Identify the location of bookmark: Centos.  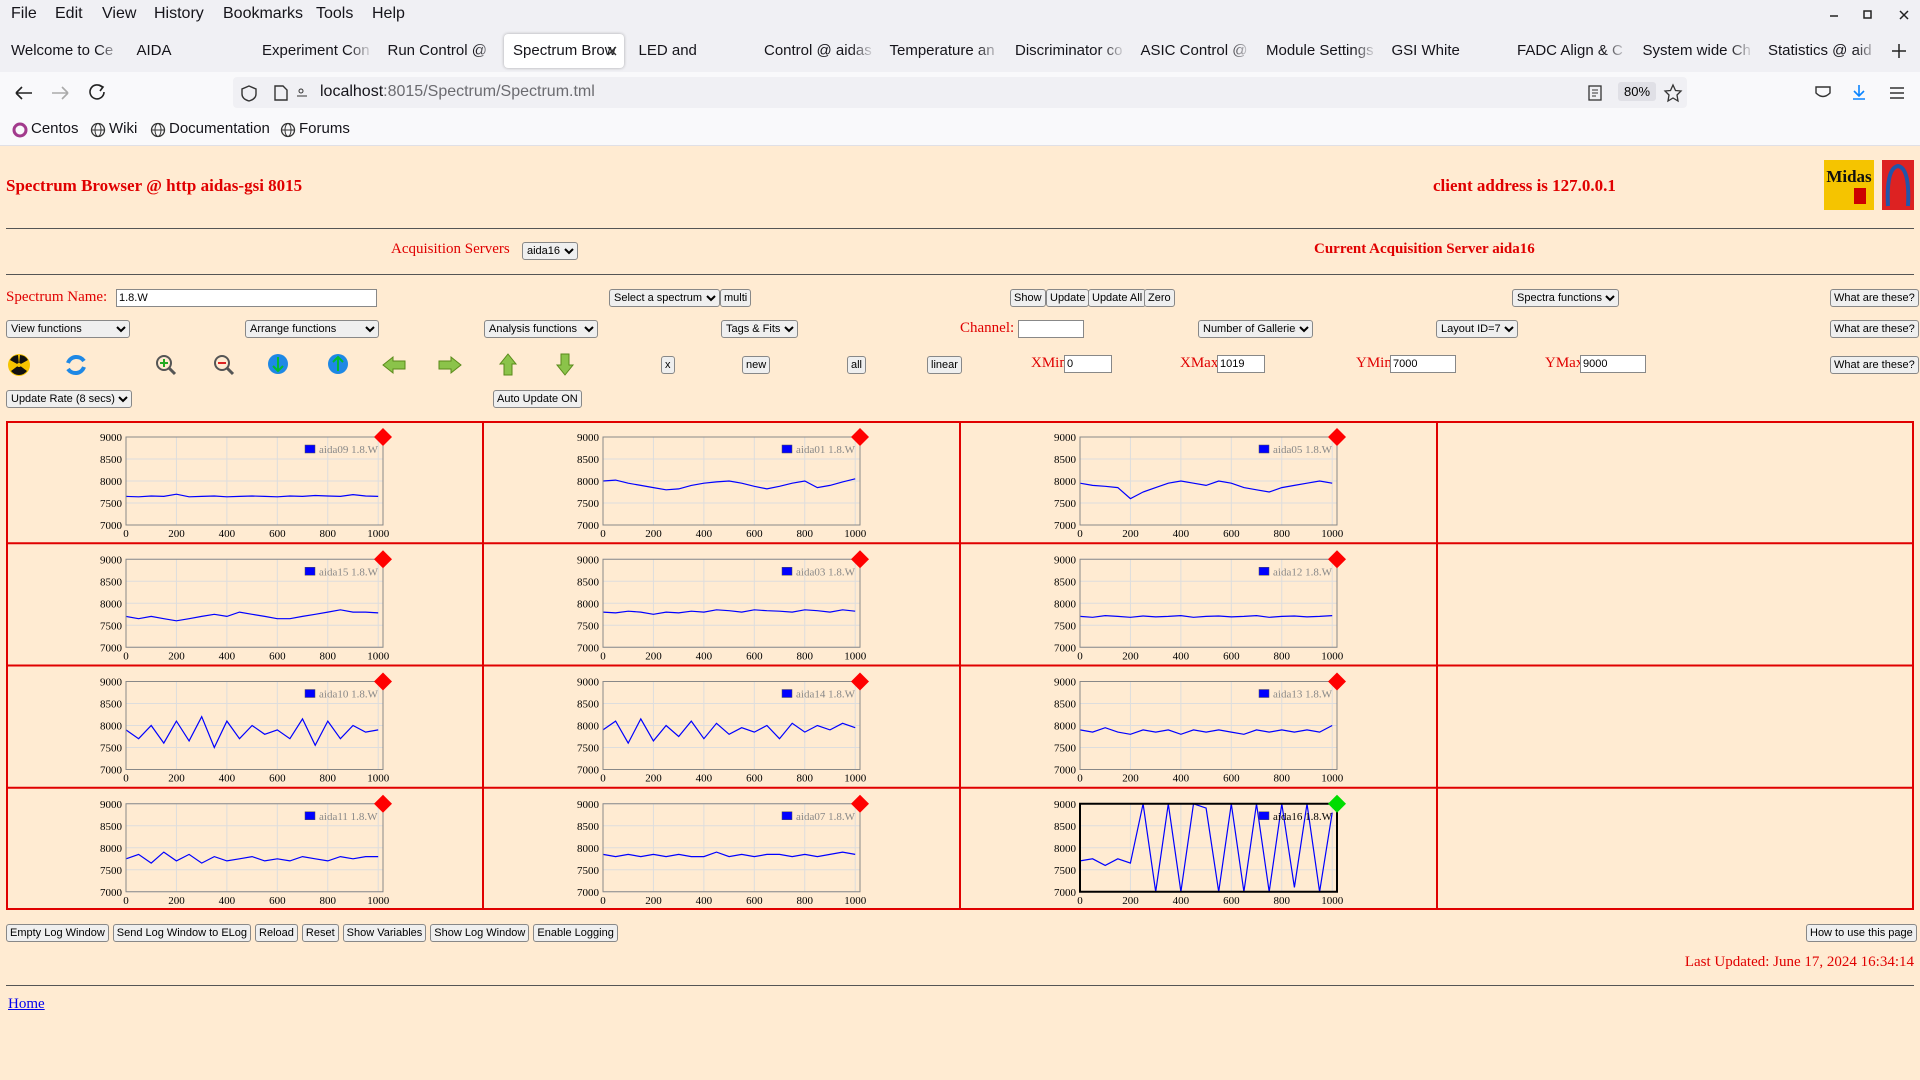
(55, 128).